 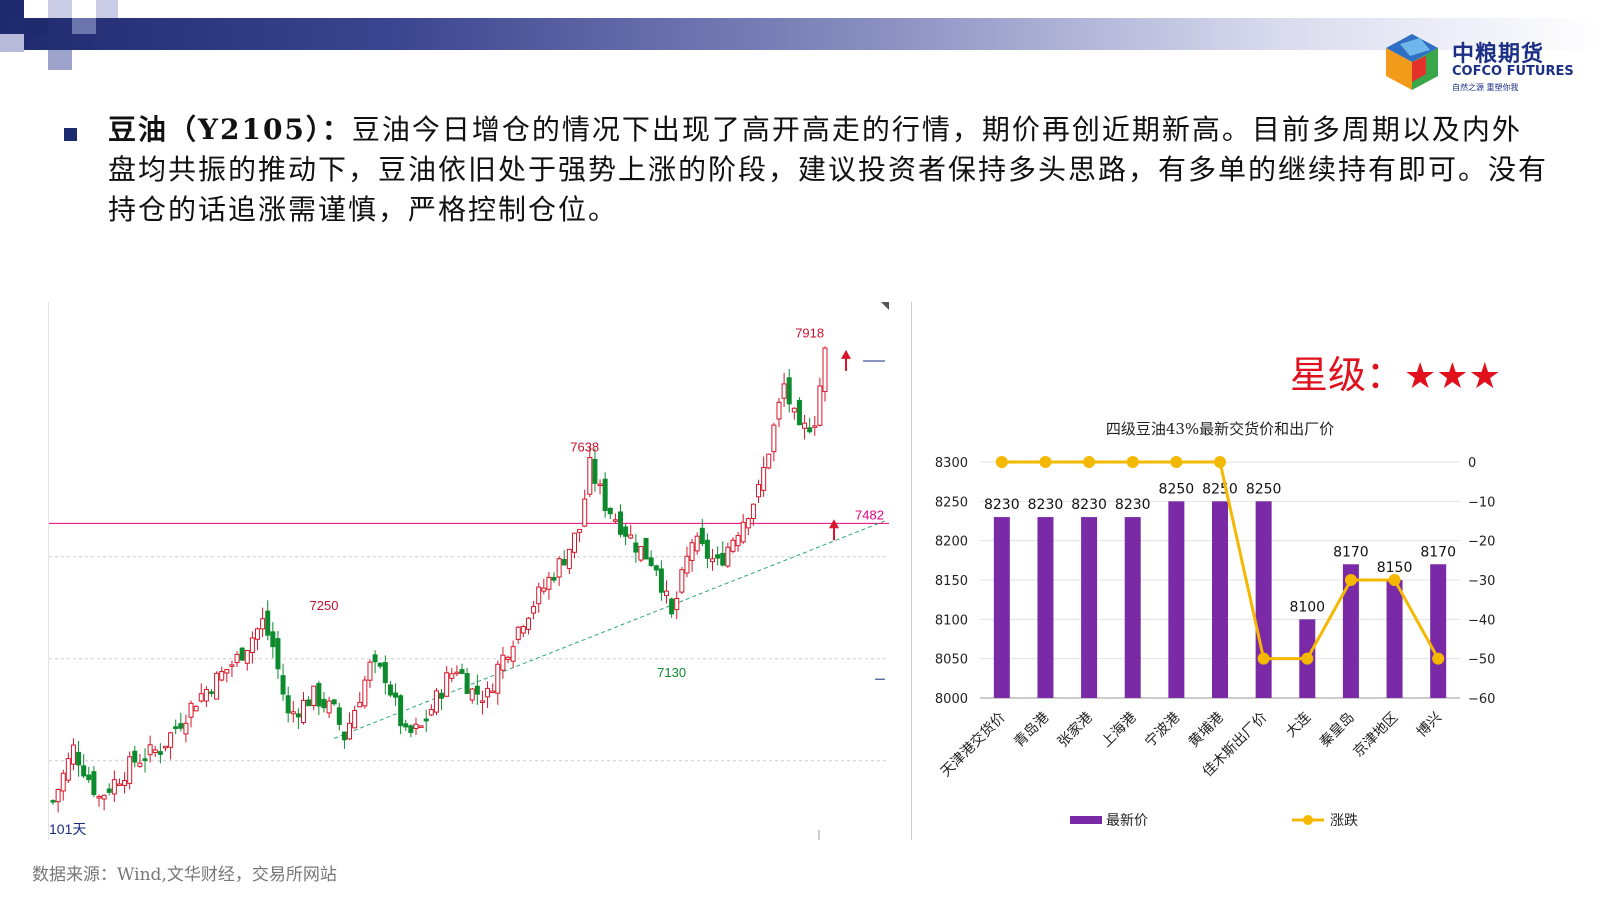 I want to click on y-axis-right-tick: −40, so click(x=1481, y=620).